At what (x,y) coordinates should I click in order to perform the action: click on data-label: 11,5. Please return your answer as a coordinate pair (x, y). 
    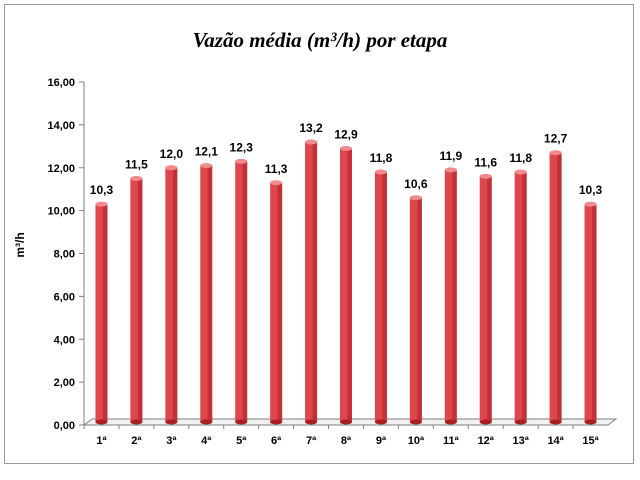
    Looking at the image, I should click on (136, 164).